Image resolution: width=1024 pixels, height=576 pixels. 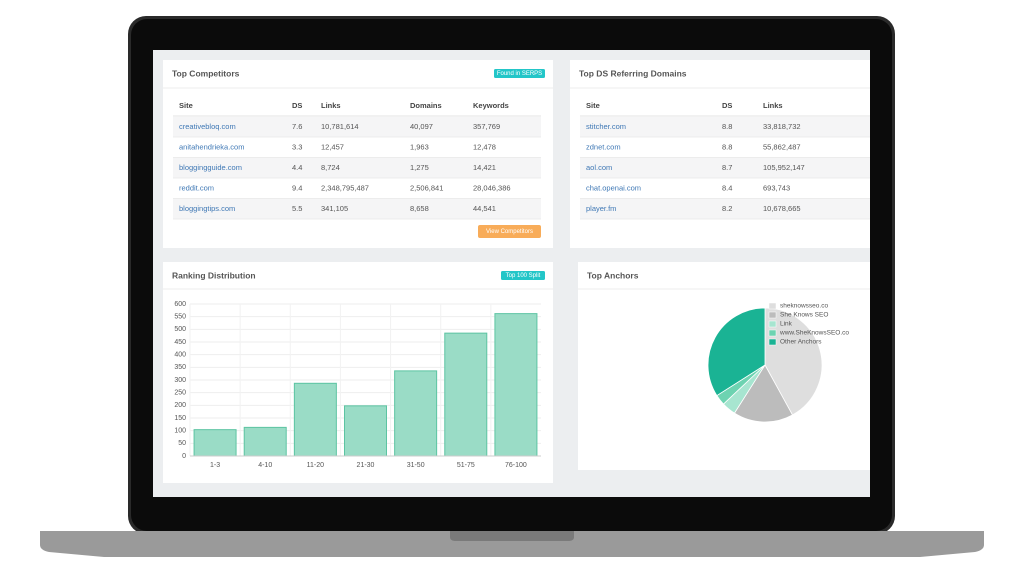 What do you see at coordinates (426, 187) in the screenshot?
I see `table-cell: 2,506,841` at bounding box center [426, 187].